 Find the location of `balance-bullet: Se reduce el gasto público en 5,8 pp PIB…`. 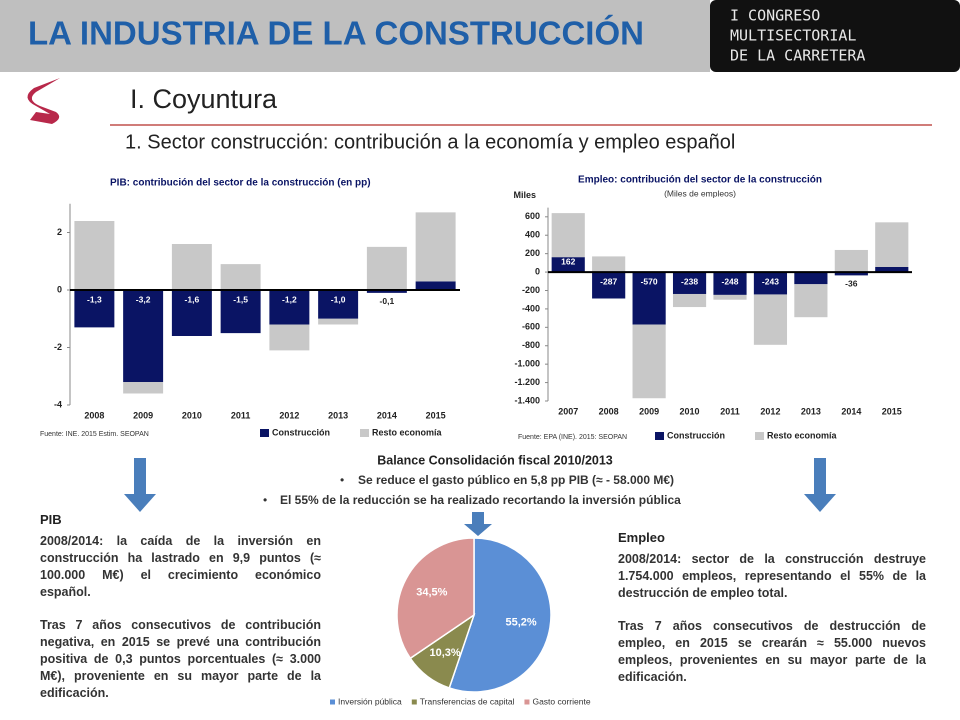

balance-bullet: Se reduce el gasto público en 5,8 pp PIB… is located at coordinates (516, 480).